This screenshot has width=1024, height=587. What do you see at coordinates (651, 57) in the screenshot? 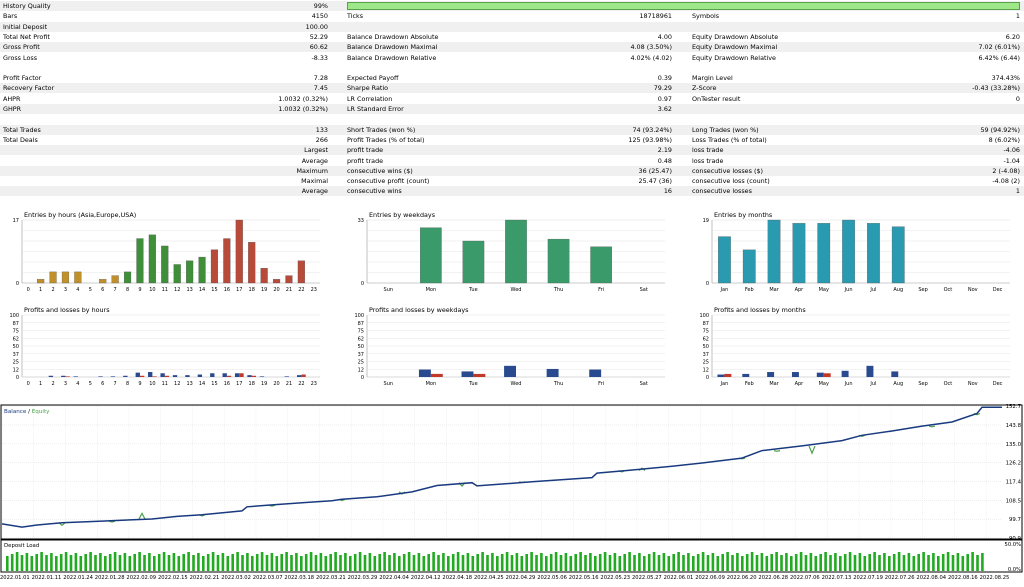
I see `stat-value: 4.02% (4.02)` at bounding box center [651, 57].